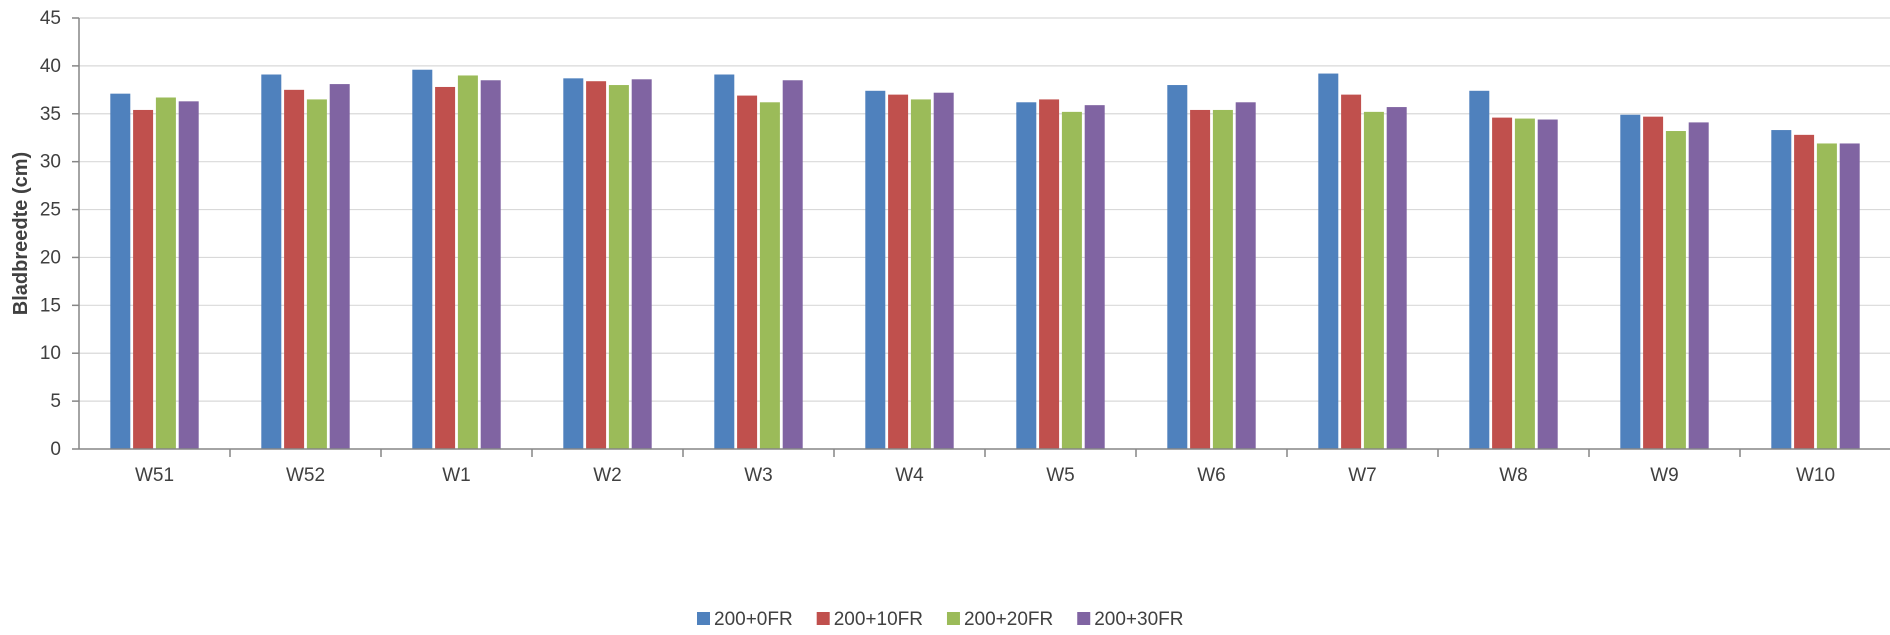  I want to click on x-tick-label: W3, so click(758, 475).